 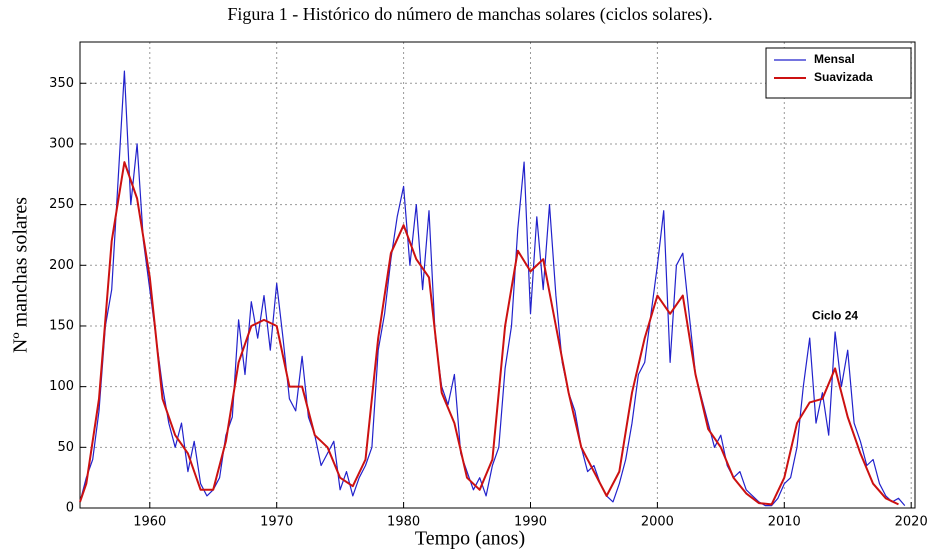 What do you see at coordinates (403, 522) in the screenshot?
I see `x-tick-label: 1980` at bounding box center [403, 522].